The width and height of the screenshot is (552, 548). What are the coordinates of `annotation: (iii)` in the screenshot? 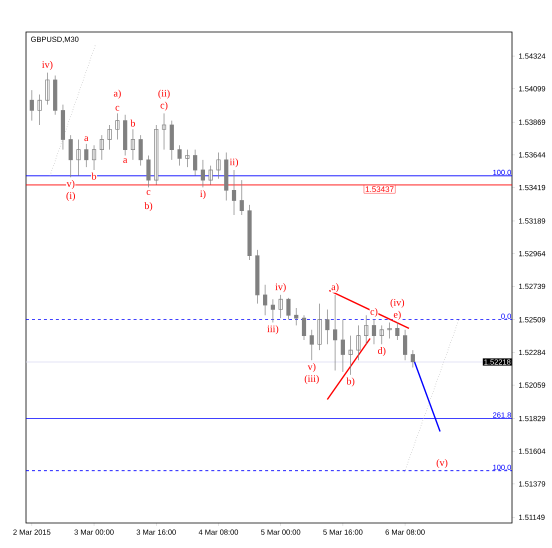 It's located at (311, 379).